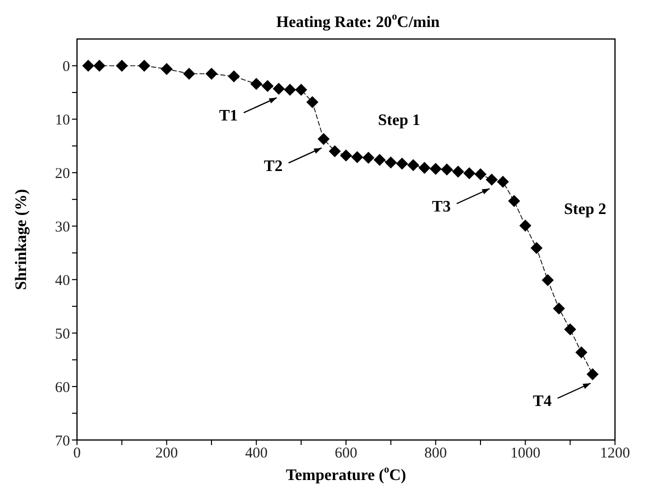  I want to click on annotation: Step 1, so click(399, 121).